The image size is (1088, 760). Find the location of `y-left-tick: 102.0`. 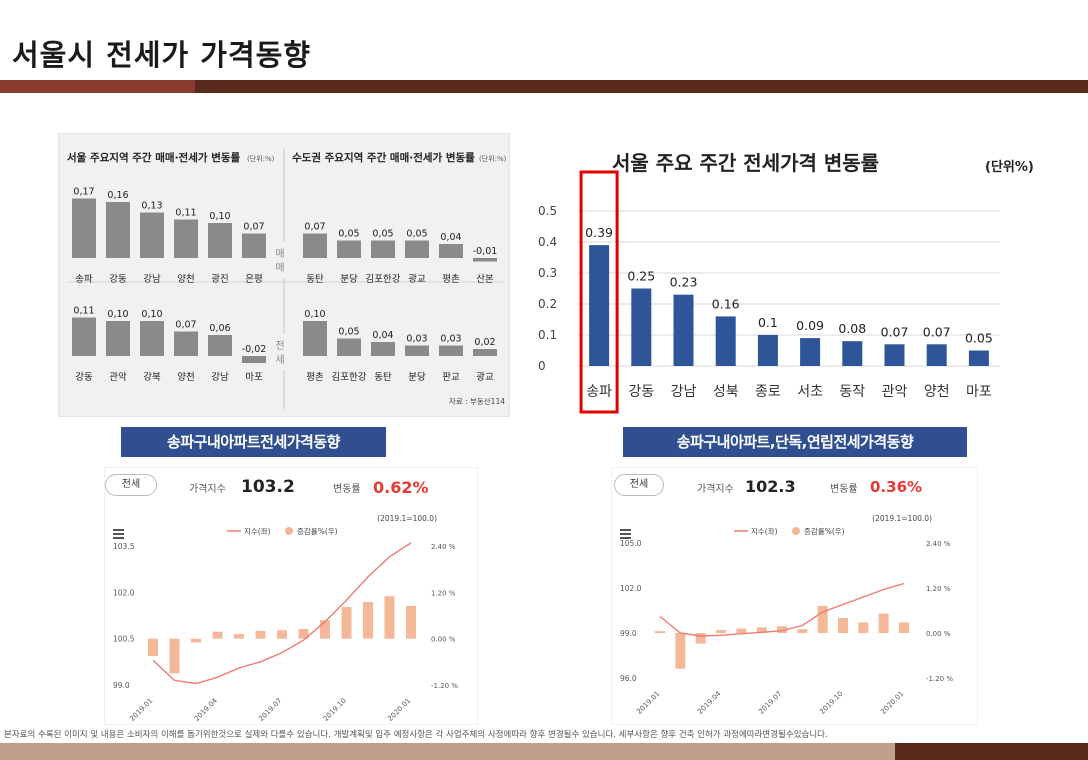

y-left-tick: 102.0 is located at coordinates (124, 592).